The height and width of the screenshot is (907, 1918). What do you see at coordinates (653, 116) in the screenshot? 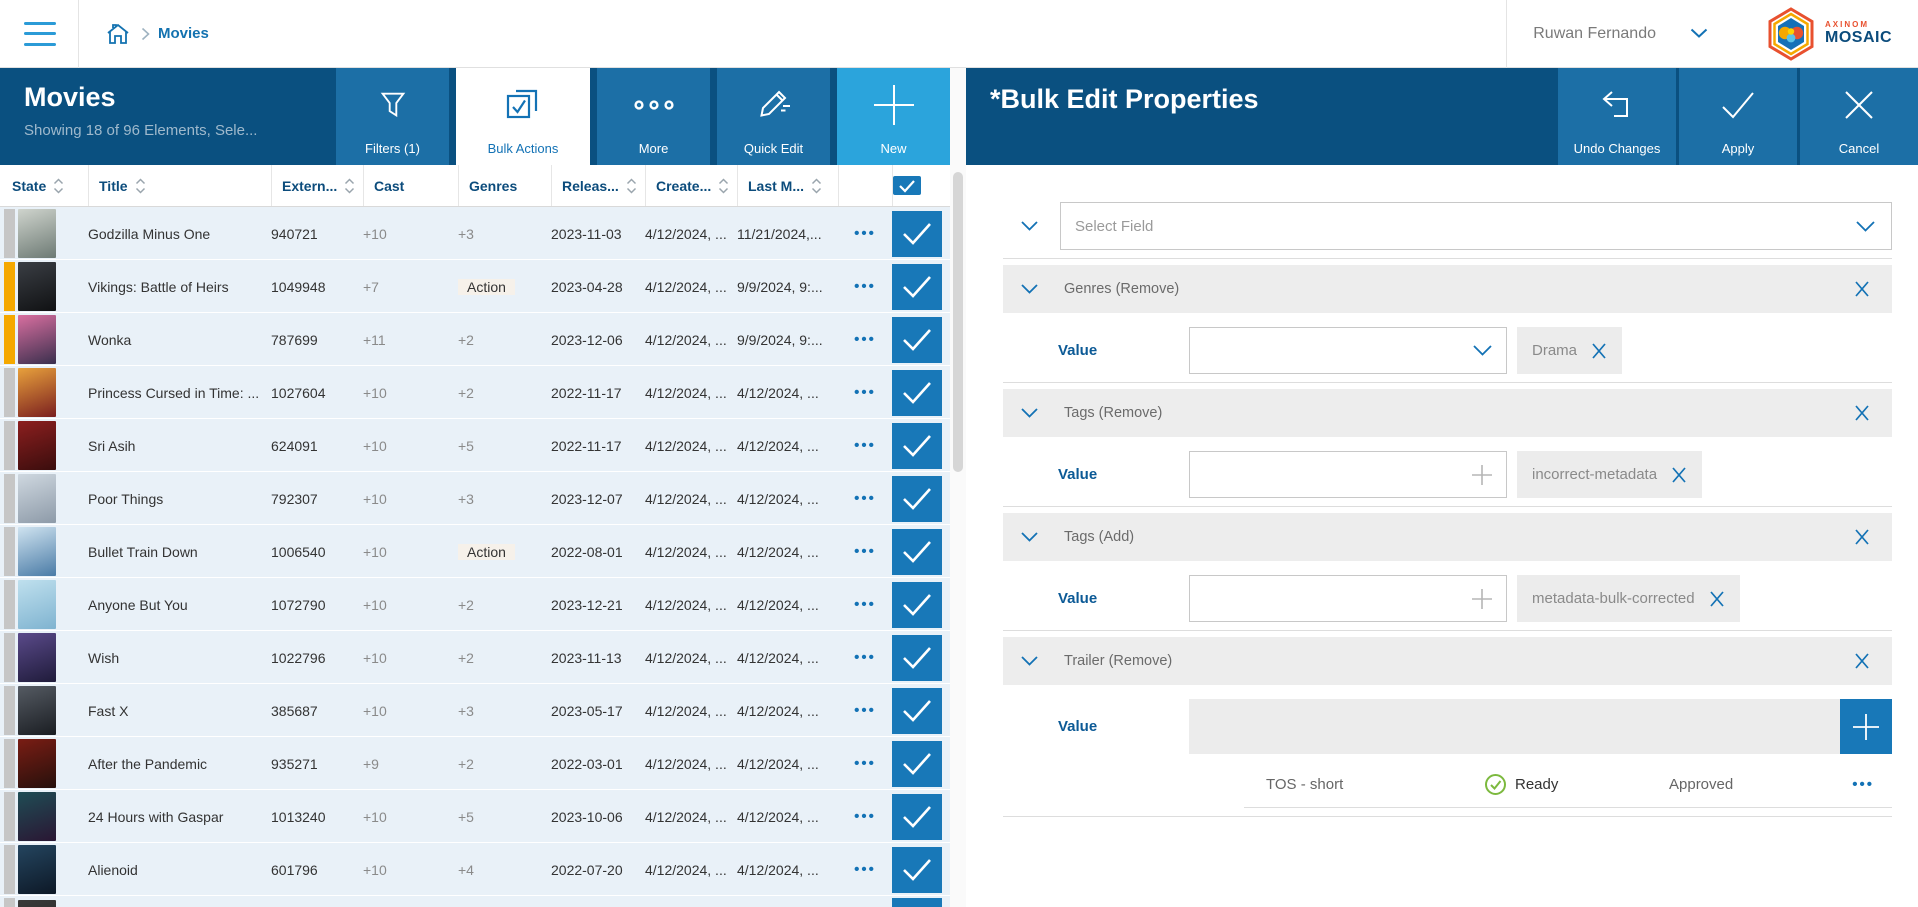
I see `toolbar-button-more: More` at bounding box center [653, 116].